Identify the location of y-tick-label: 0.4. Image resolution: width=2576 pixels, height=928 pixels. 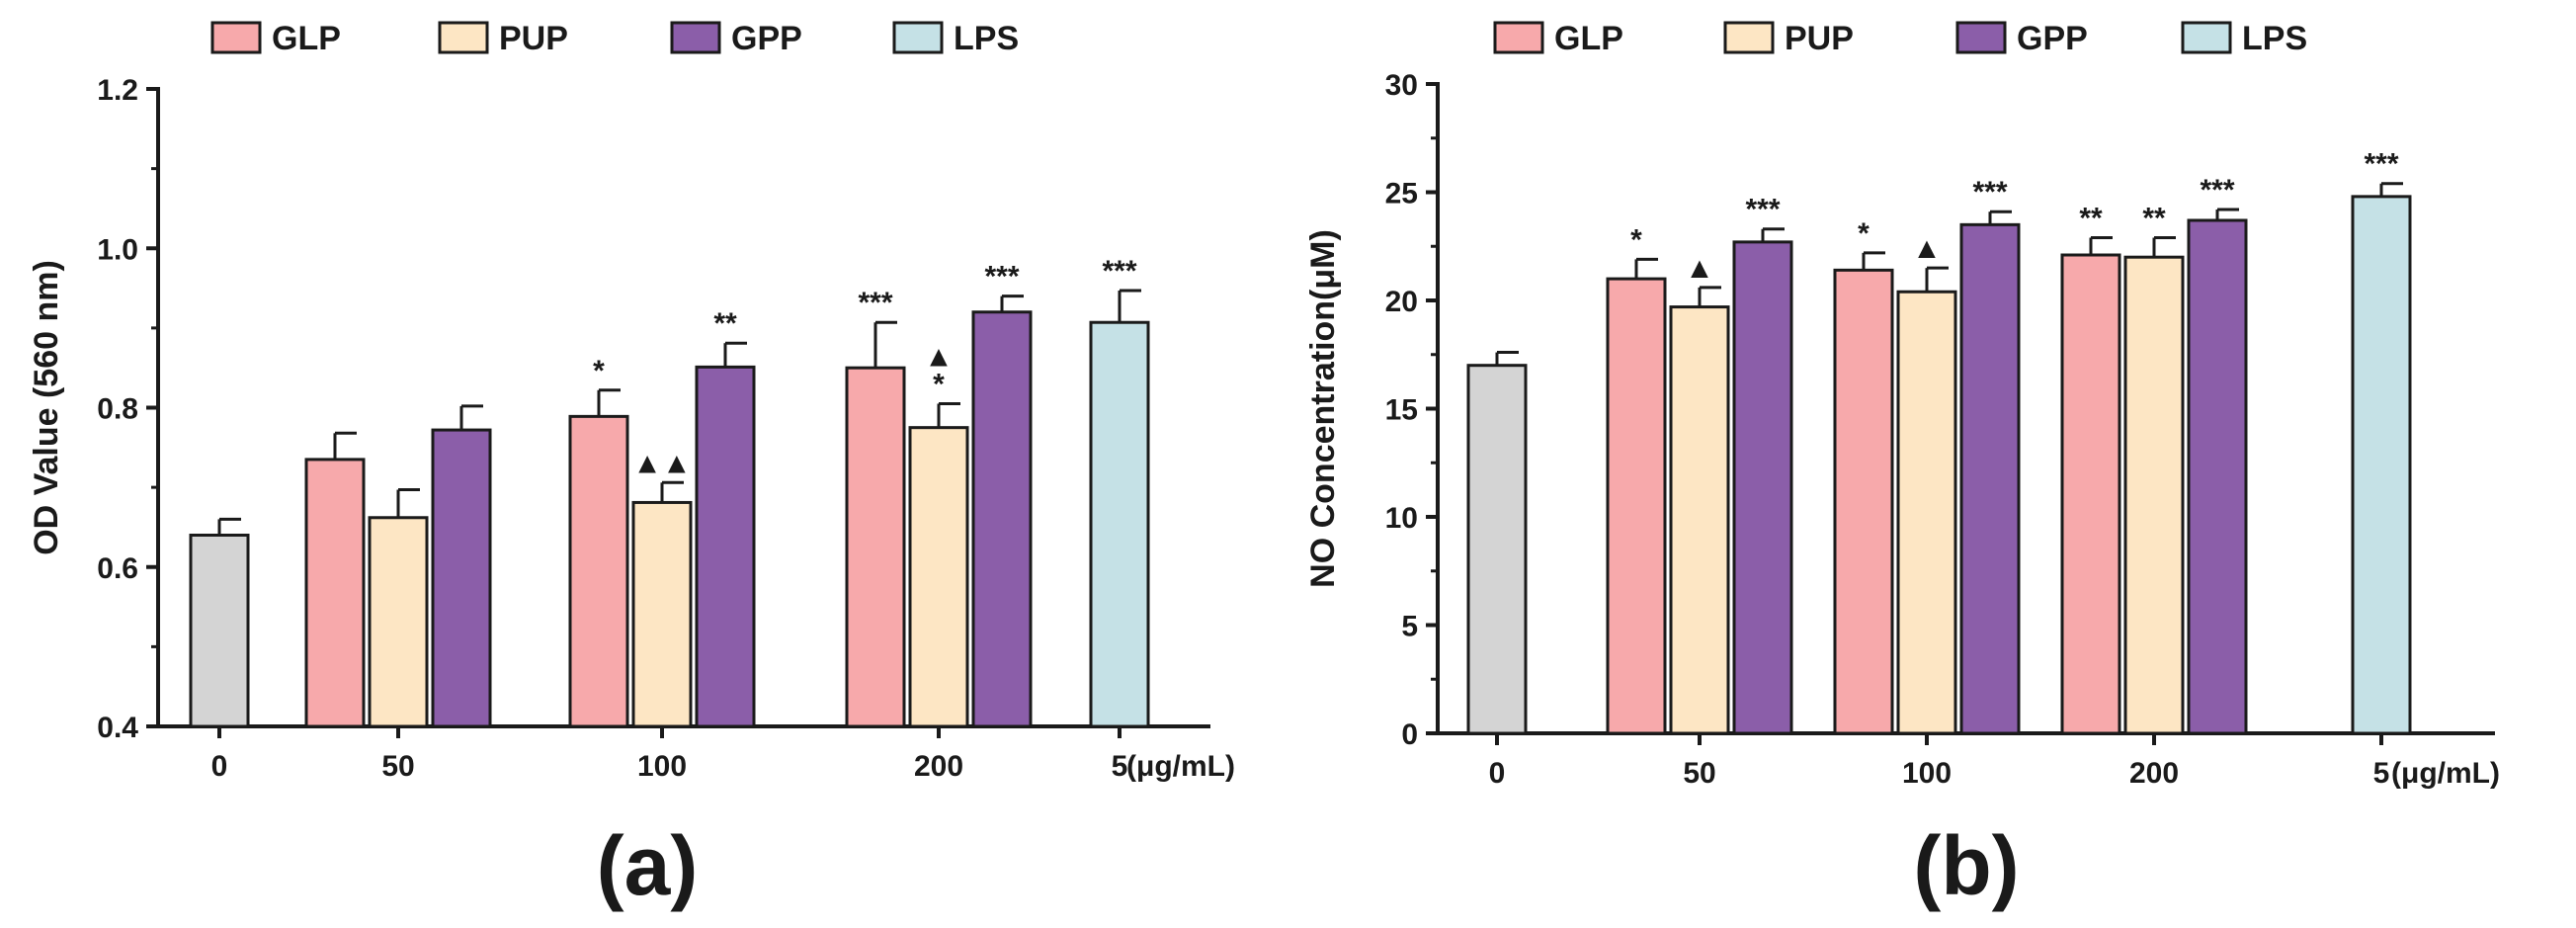
(117, 728).